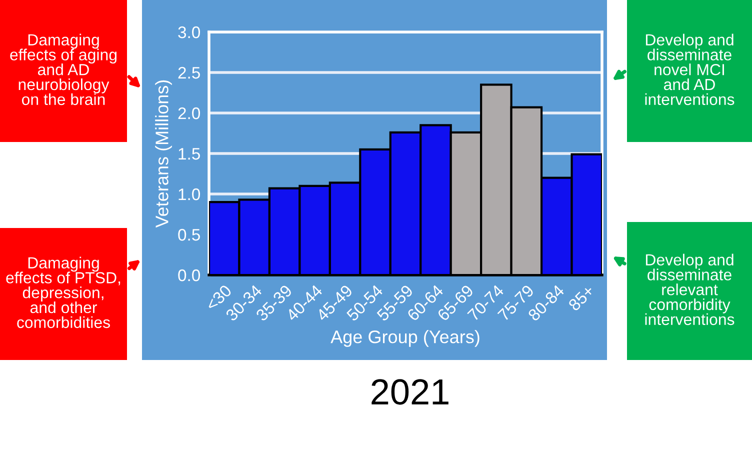 This screenshot has height=472, width=752. Describe the element at coordinates (189, 194) in the screenshot. I see `y-tick-label: 1.0` at that location.